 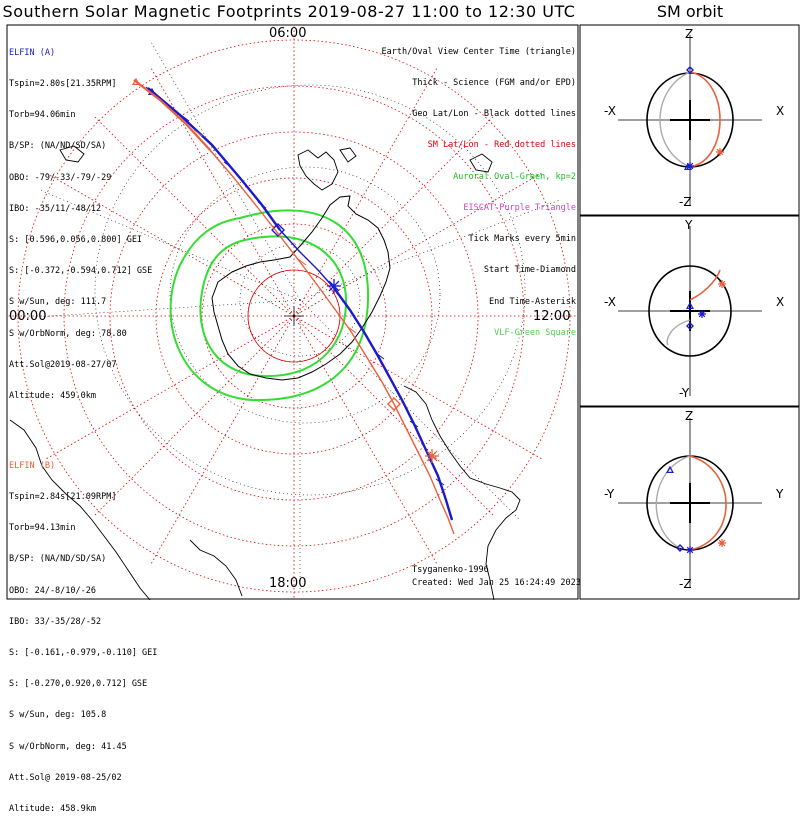 I want to click on created-timestamp: Created: Wed Jan 25 16:24:49 2023, so click(x=496, y=583).